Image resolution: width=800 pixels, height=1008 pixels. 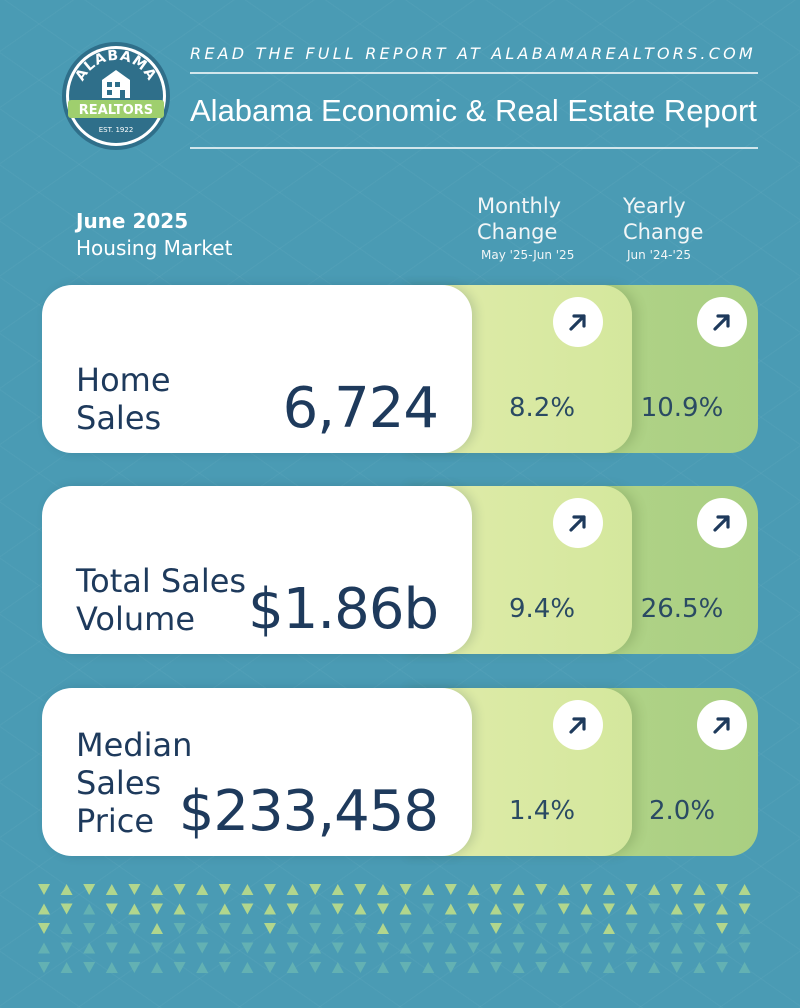 What do you see at coordinates (682, 609) in the screenshot?
I see `yearly-change-value: 26.5%` at bounding box center [682, 609].